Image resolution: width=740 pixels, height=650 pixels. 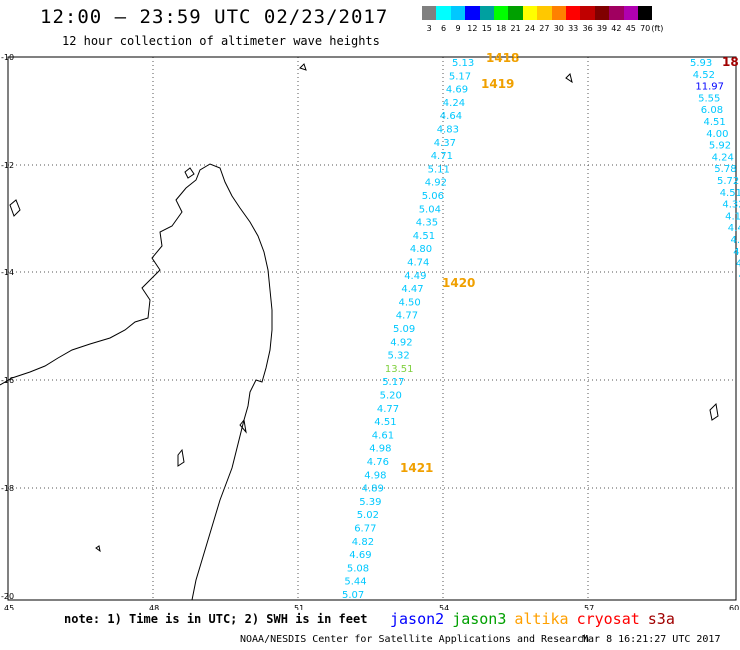 I want to click on wave-height-value: 4.71, so click(x=442, y=156).